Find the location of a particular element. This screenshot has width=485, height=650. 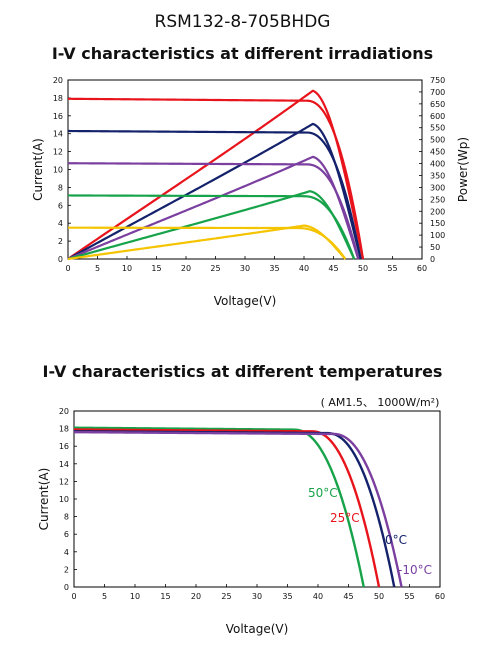

y2-tick-label: 400 is located at coordinates (437, 164).